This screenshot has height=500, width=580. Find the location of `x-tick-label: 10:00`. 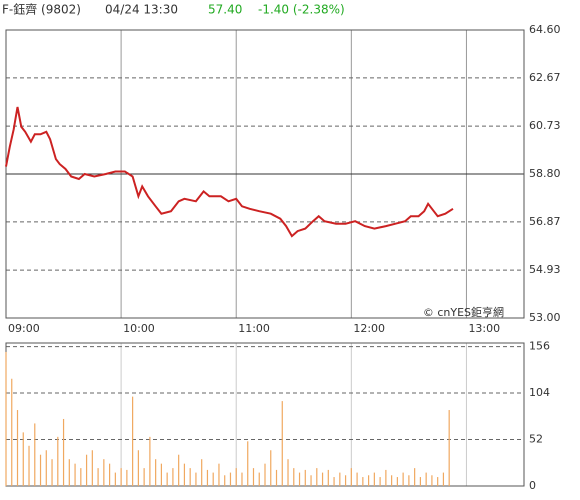

x-tick-label: 10:00 is located at coordinates (139, 328).